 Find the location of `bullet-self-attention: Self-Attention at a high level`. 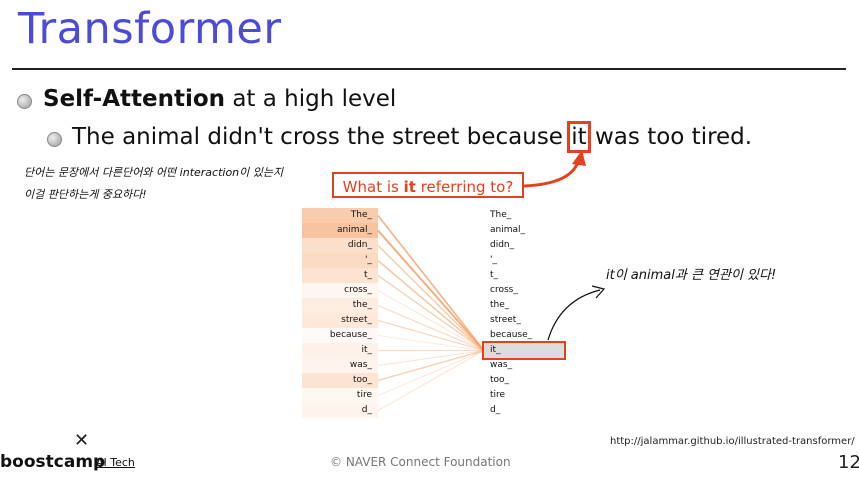

bullet-self-attention: Self-Attention at a high level is located at coordinates (219, 99).